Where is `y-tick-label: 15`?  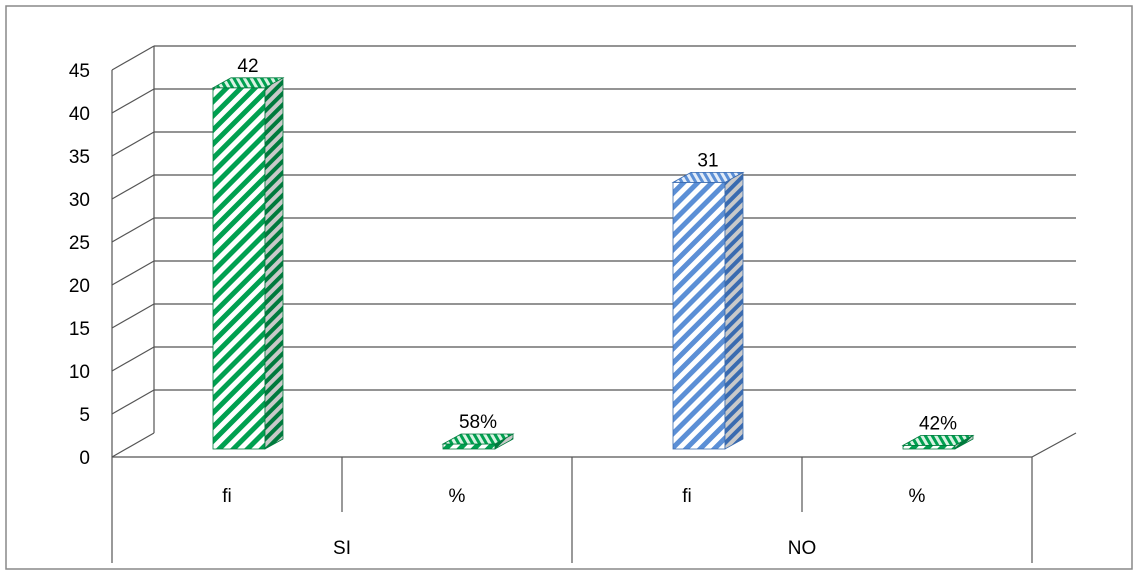
y-tick-label: 15 is located at coordinates (79, 329).